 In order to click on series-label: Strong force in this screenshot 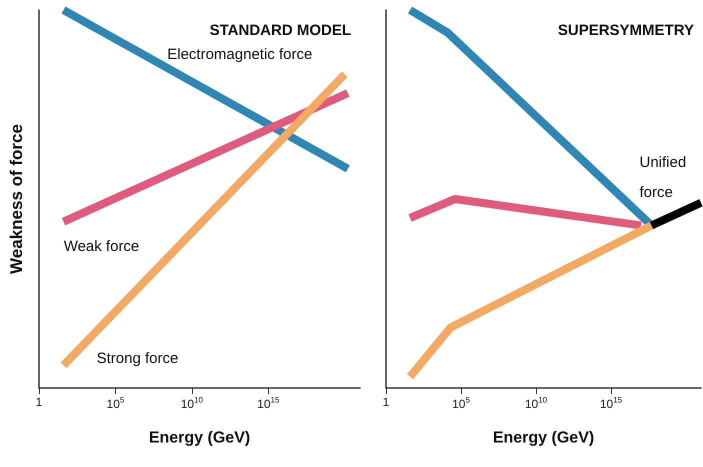, I will do `click(137, 358)`.